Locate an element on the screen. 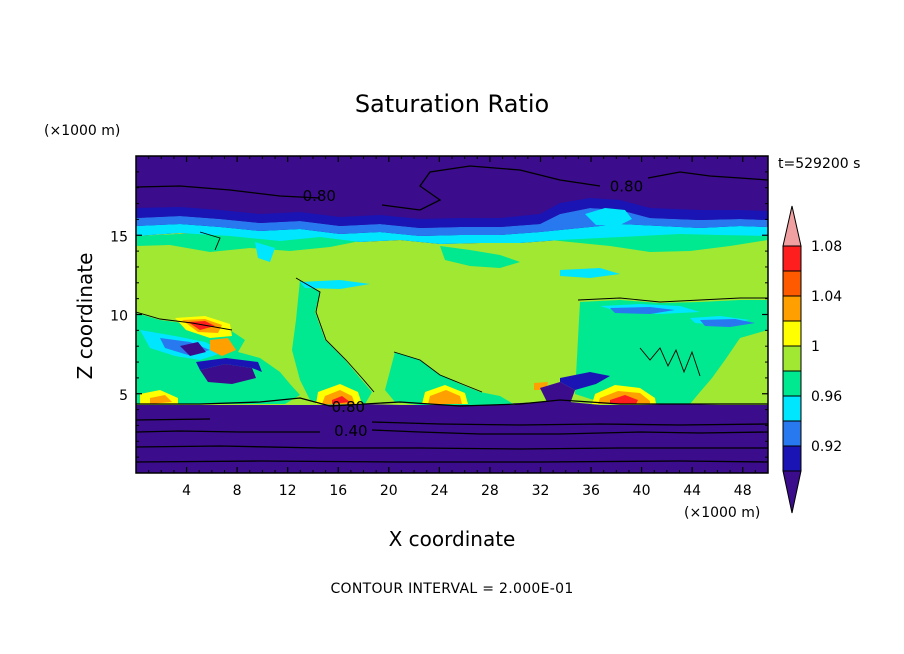 The height and width of the screenshot is (654, 904). band-lightblue is located at coordinates (452, 234).